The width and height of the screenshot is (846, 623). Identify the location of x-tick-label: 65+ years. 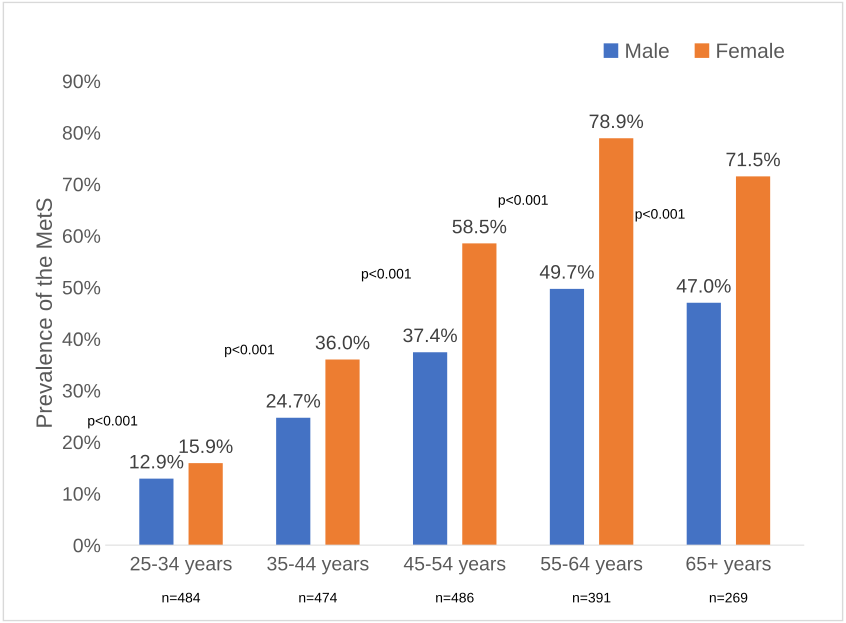
(728, 565).